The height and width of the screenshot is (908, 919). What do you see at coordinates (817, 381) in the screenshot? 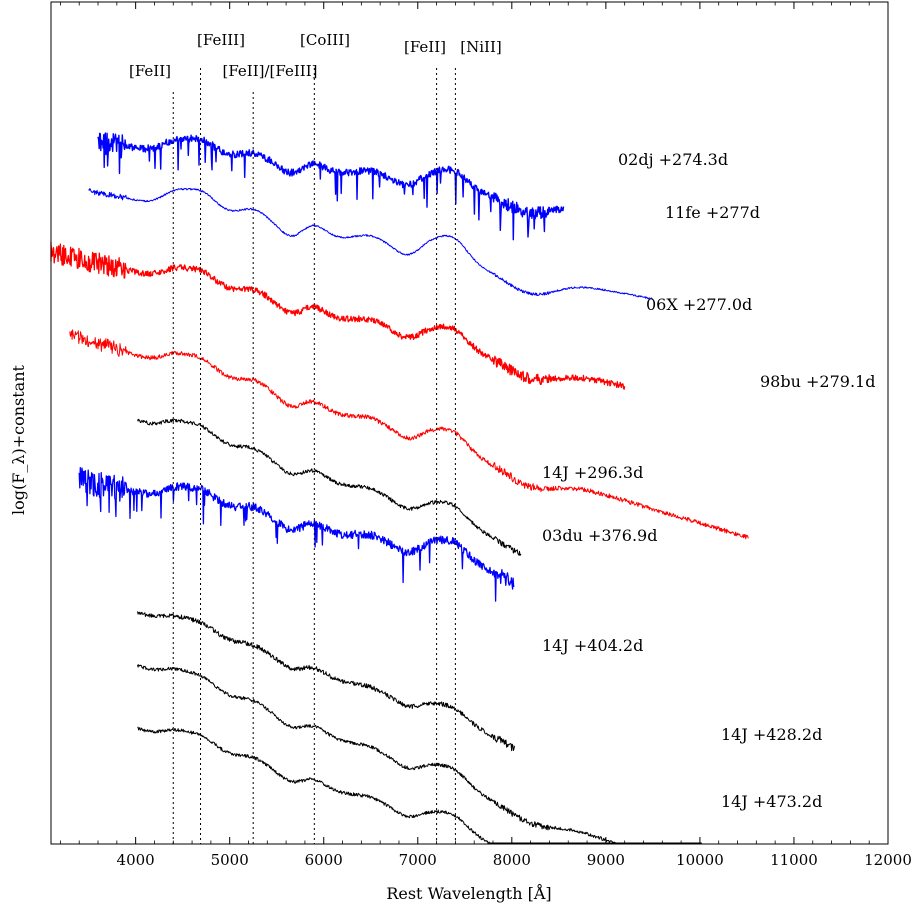
I see `spectrum-label: 98bu +279.1d` at bounding box center [817, 381].